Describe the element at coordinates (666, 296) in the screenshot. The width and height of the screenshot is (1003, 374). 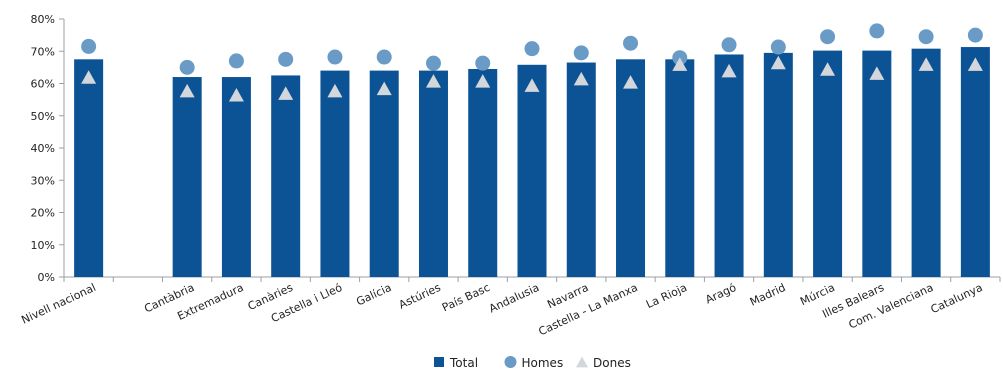
I see `x-category-label: La Rioja` at that location.